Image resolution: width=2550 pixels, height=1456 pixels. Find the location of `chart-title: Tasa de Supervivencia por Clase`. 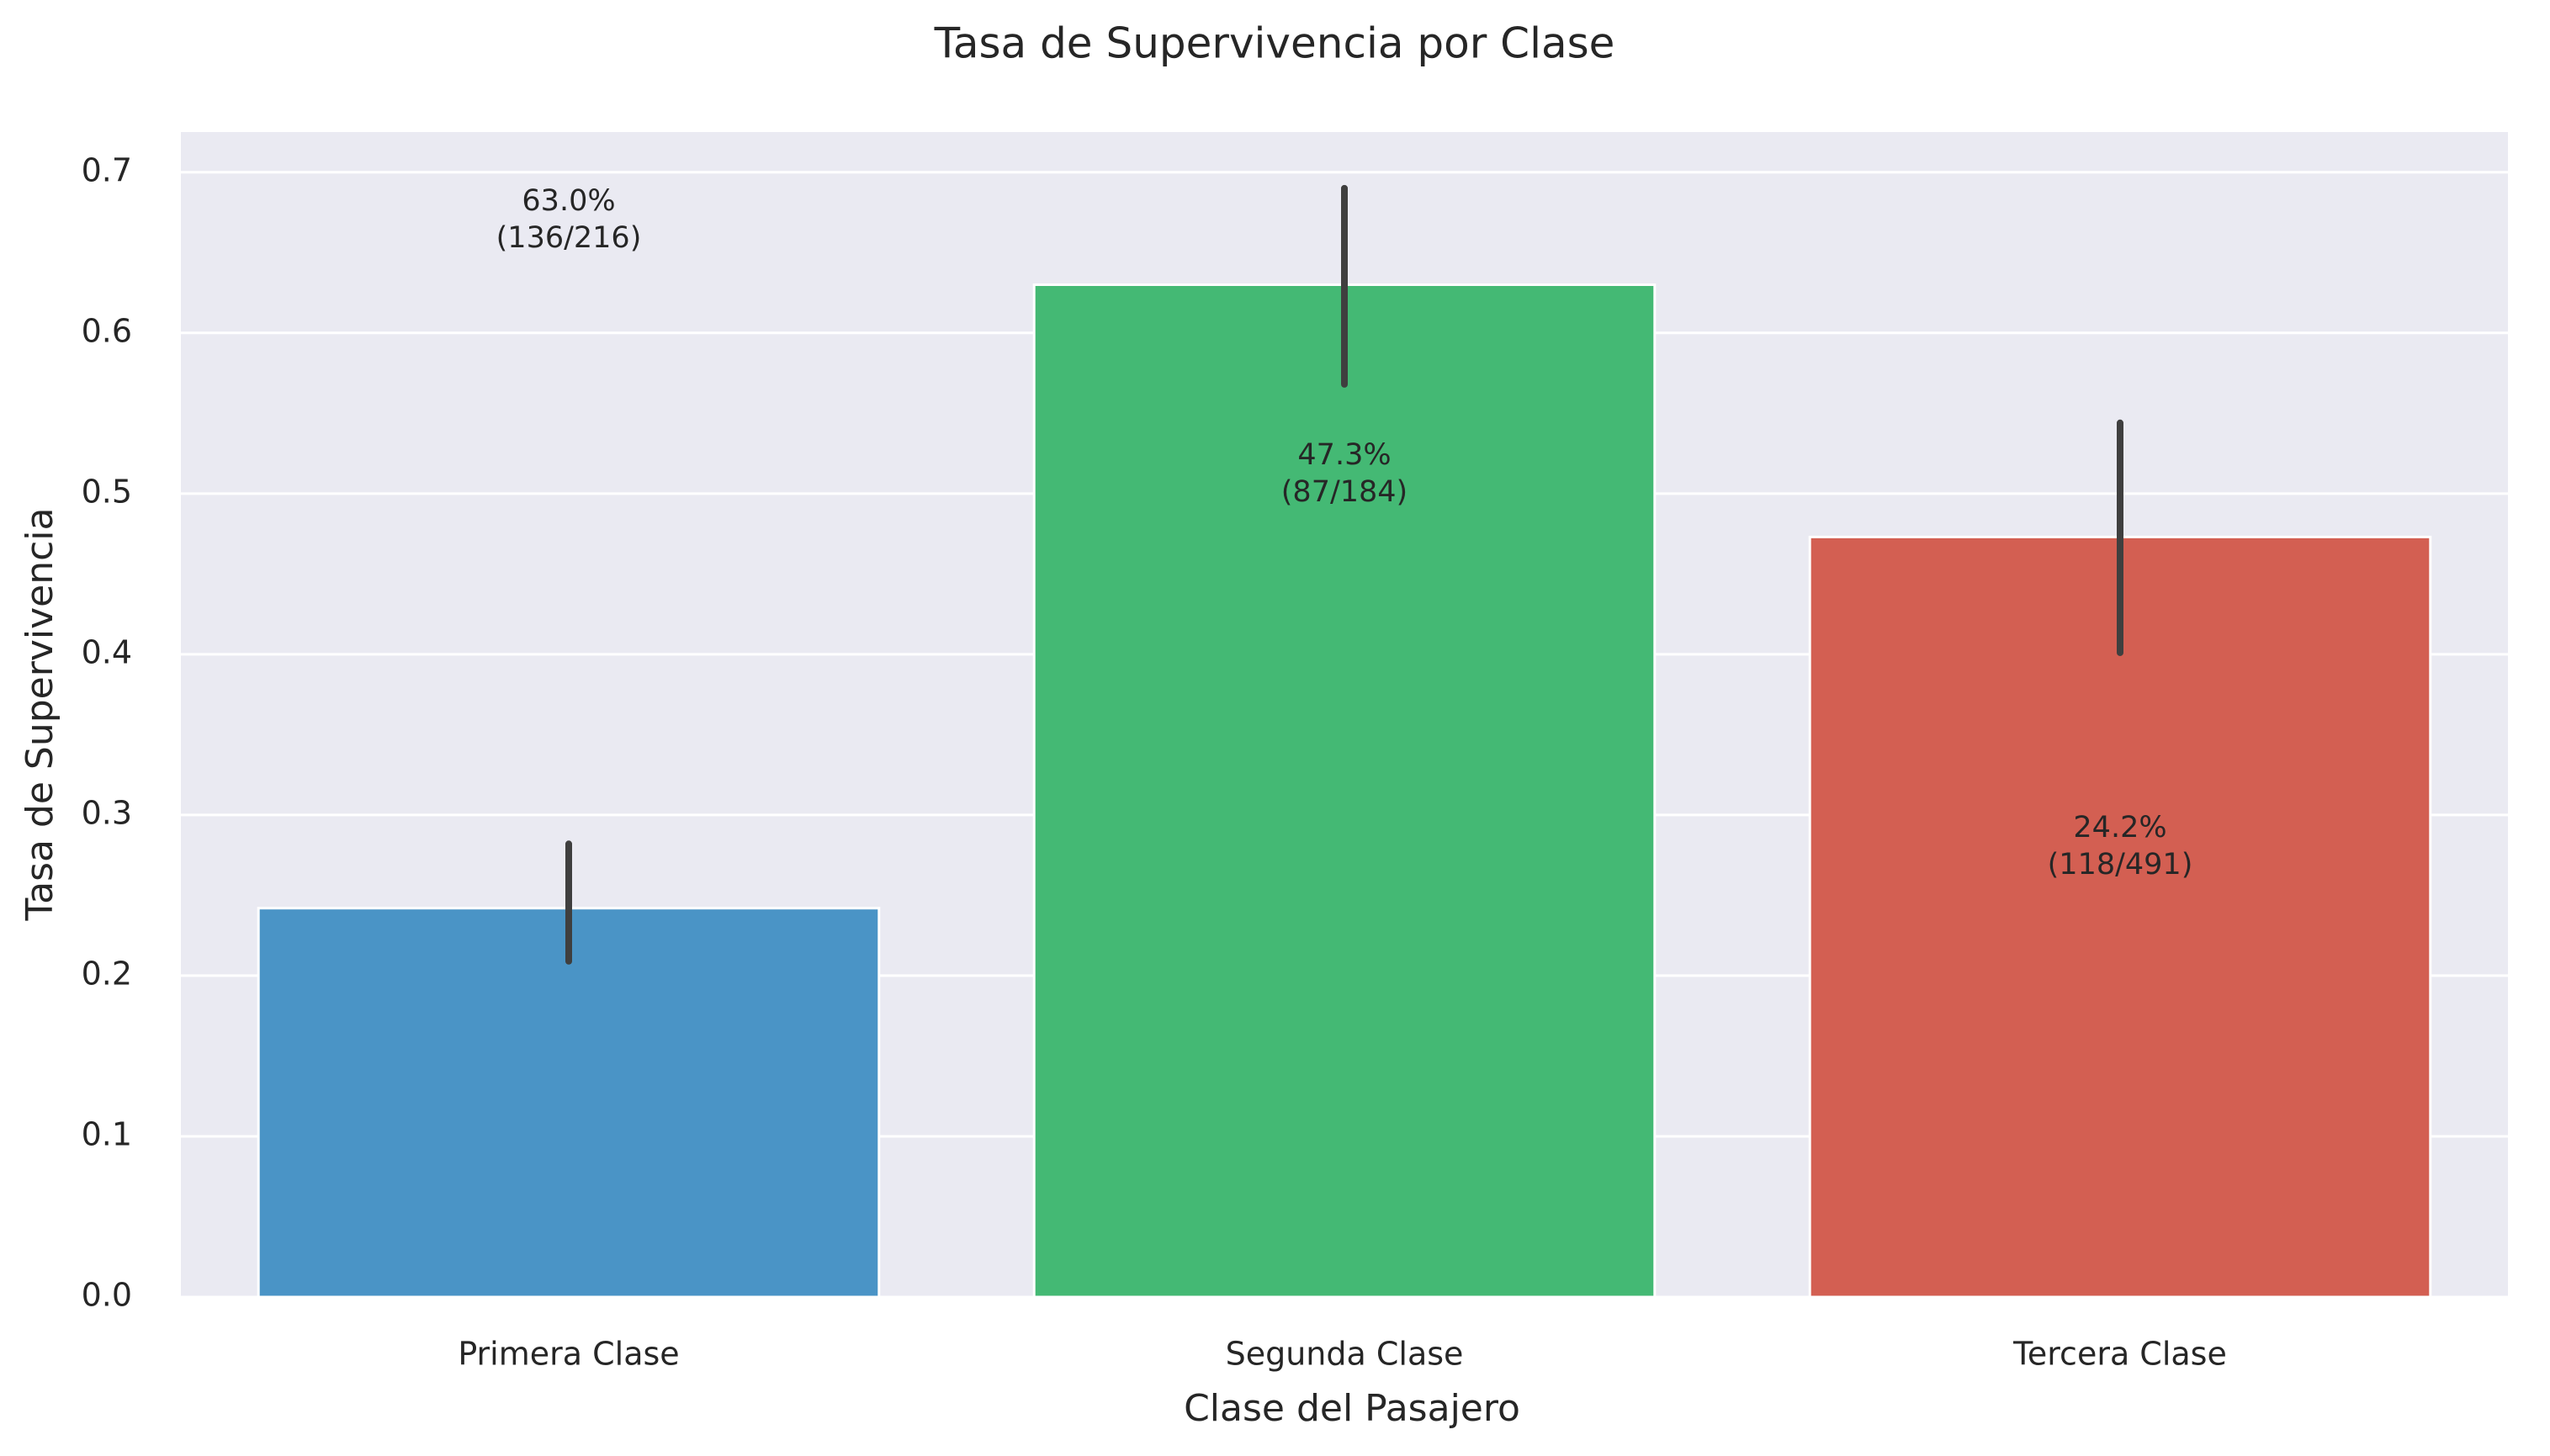

chart-title: Tasa de Supervivencia por Clase is located at coordinates (1274, 43).